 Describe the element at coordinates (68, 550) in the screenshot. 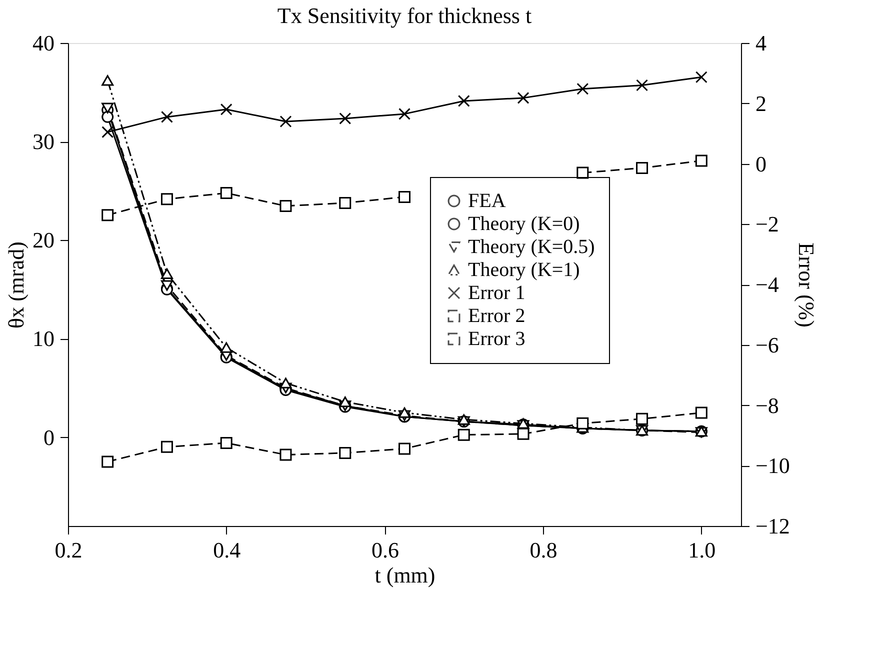

I see `x-tick-label: 0.2` at that location.